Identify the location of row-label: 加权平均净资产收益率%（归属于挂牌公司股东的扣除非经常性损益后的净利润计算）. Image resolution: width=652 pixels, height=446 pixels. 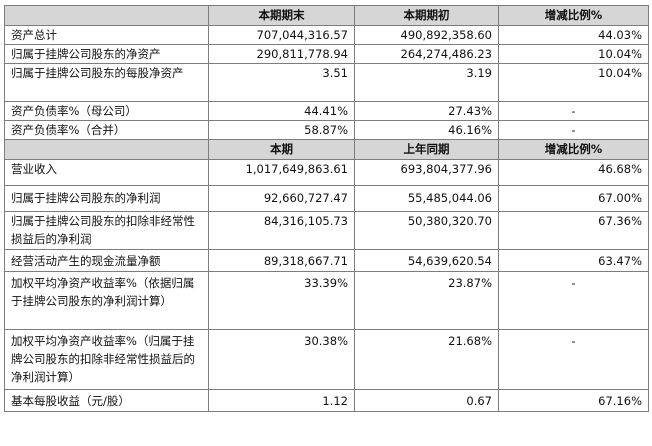
(106, 359).